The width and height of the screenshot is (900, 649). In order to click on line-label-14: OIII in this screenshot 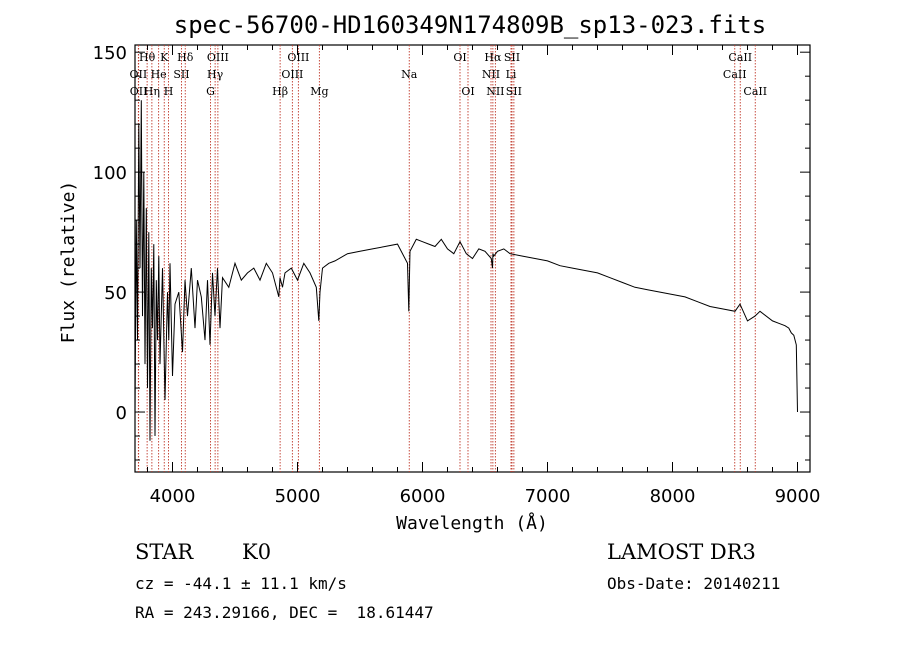, I will do `click(298, 57)`.